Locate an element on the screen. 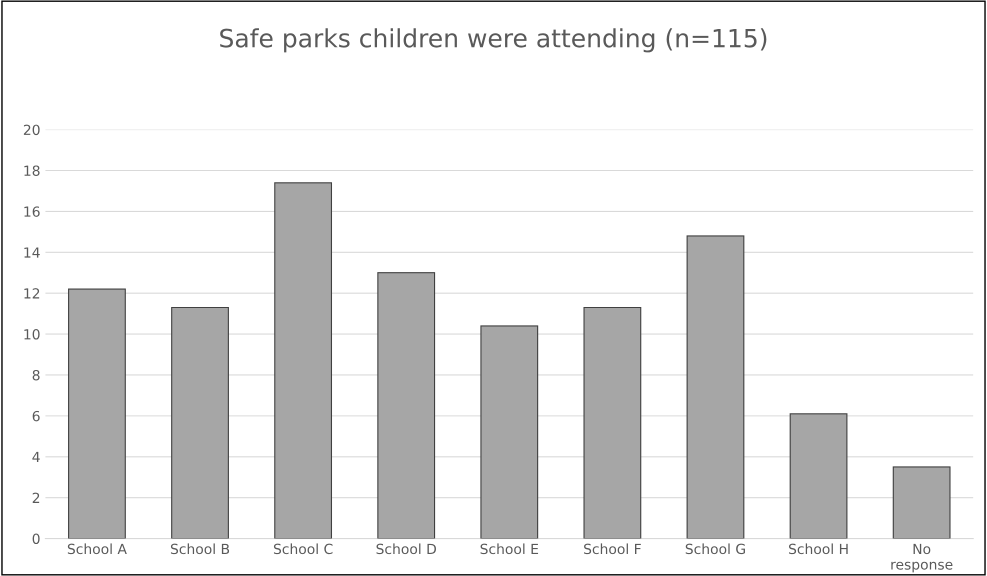  x-tick-label: School F is located at coordinates (612, 548).